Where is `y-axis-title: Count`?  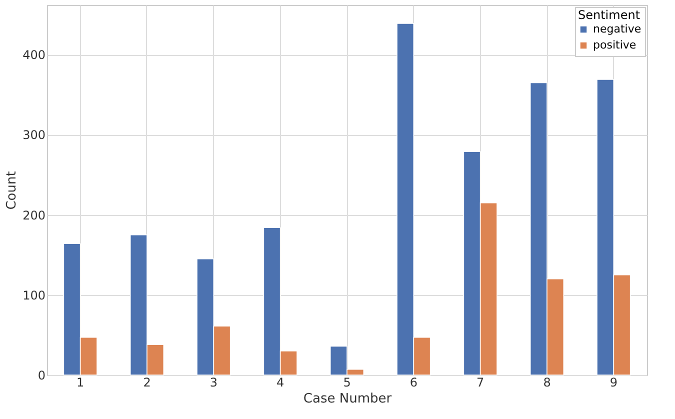
y-axis-title: Count is located at coordinates (12, 190).